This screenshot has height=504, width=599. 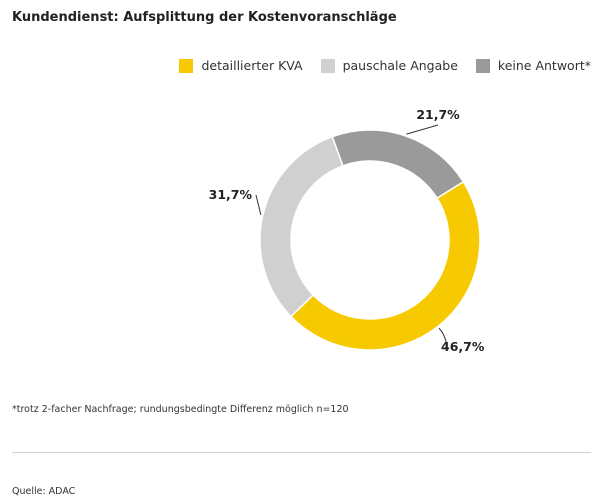 I want to click on slice-label-detailed: 46,7%, so click(x=463, y=346).